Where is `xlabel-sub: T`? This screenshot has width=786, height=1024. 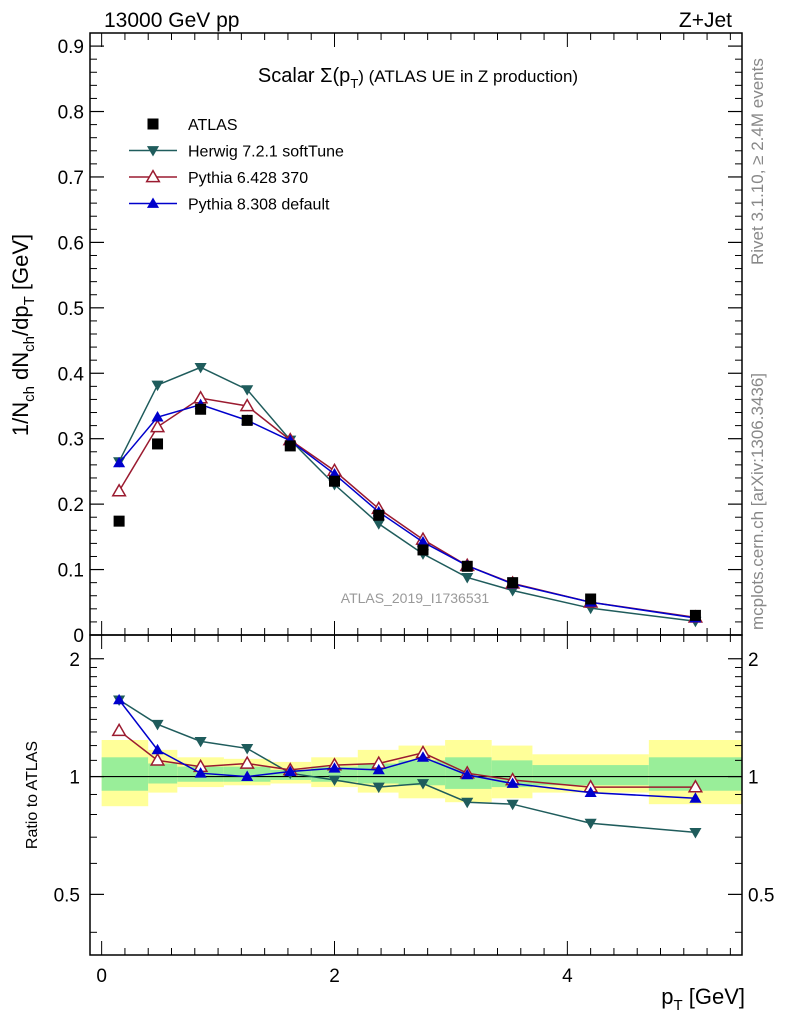 xlabel-sub: T is located at coordinates (677, 1005).